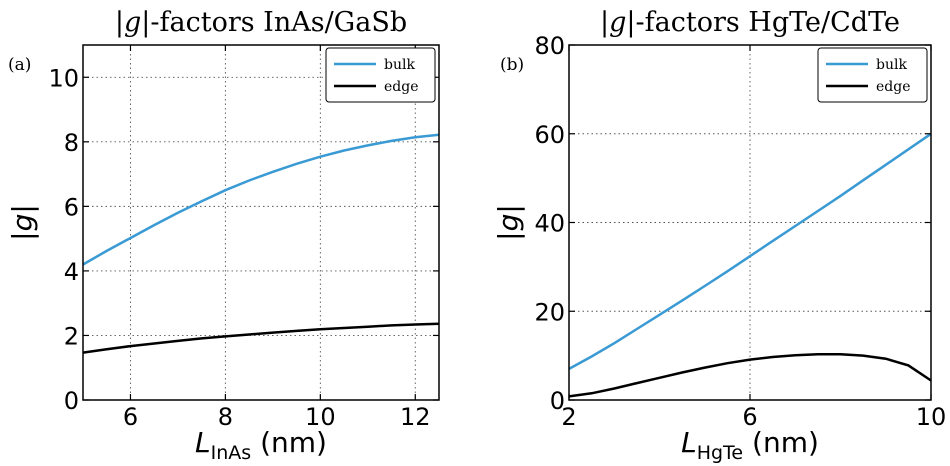  I want to click on y-tick-label: 2, so click(71, 336).